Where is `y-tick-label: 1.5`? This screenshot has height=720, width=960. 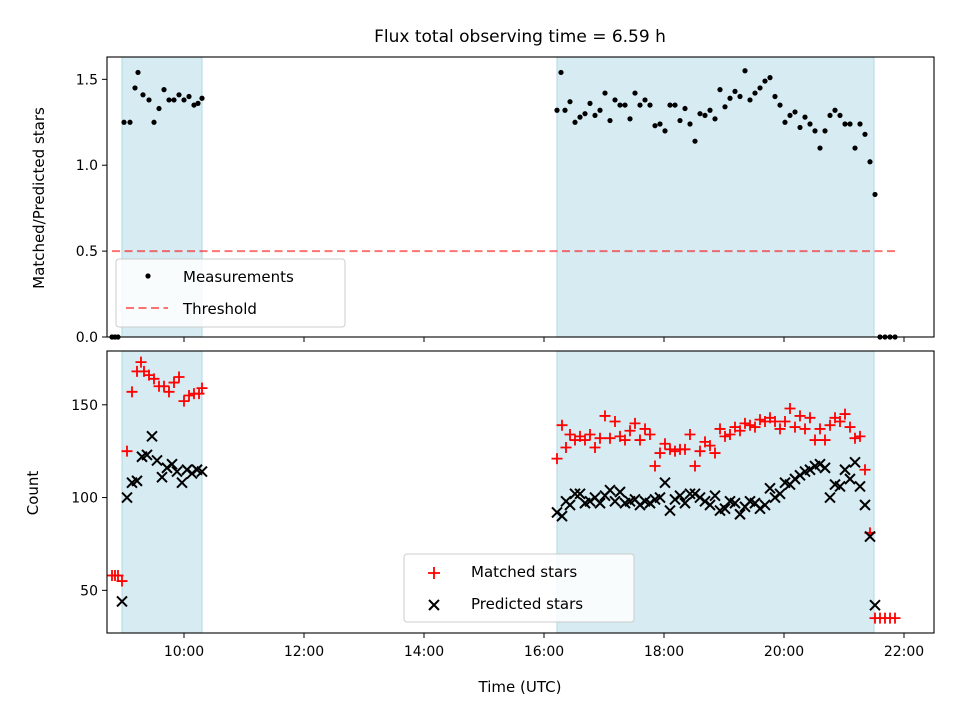 y-tick-label: 1.5 is located at coordinates (87, 80).